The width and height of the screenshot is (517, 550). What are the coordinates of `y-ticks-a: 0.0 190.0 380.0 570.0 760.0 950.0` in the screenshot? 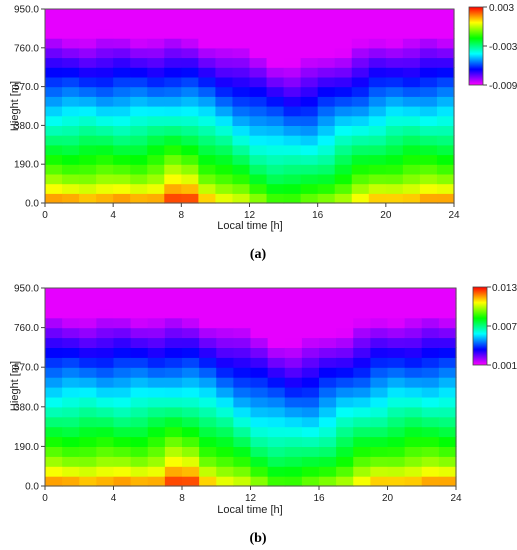 It's located at (29, 107).